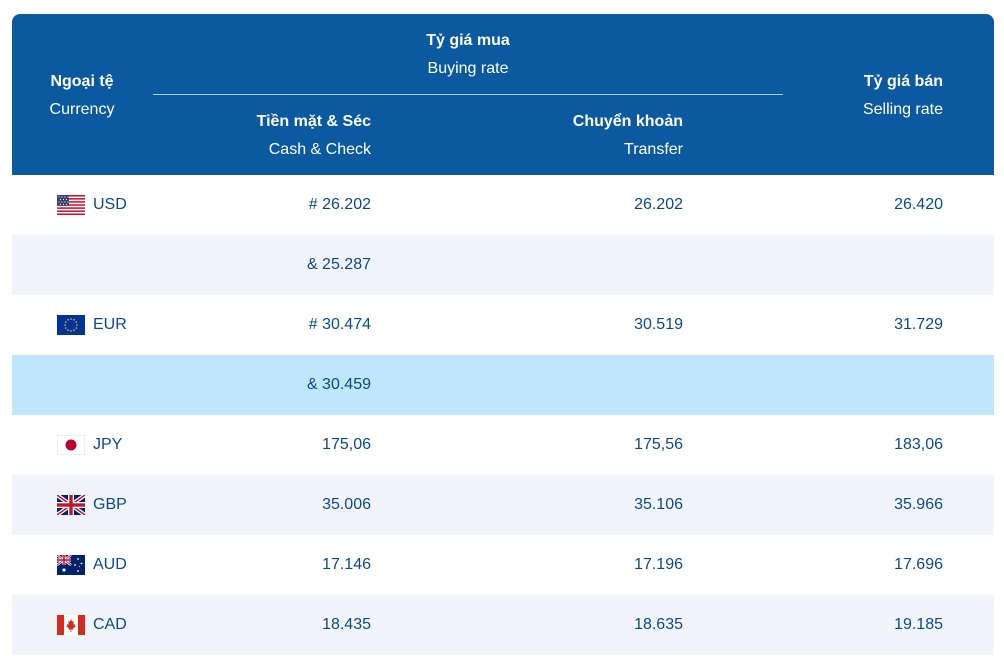 This screenshot has width=1004, height=656. I want to click on transfer-rate: 26.202, so click(658, 204).